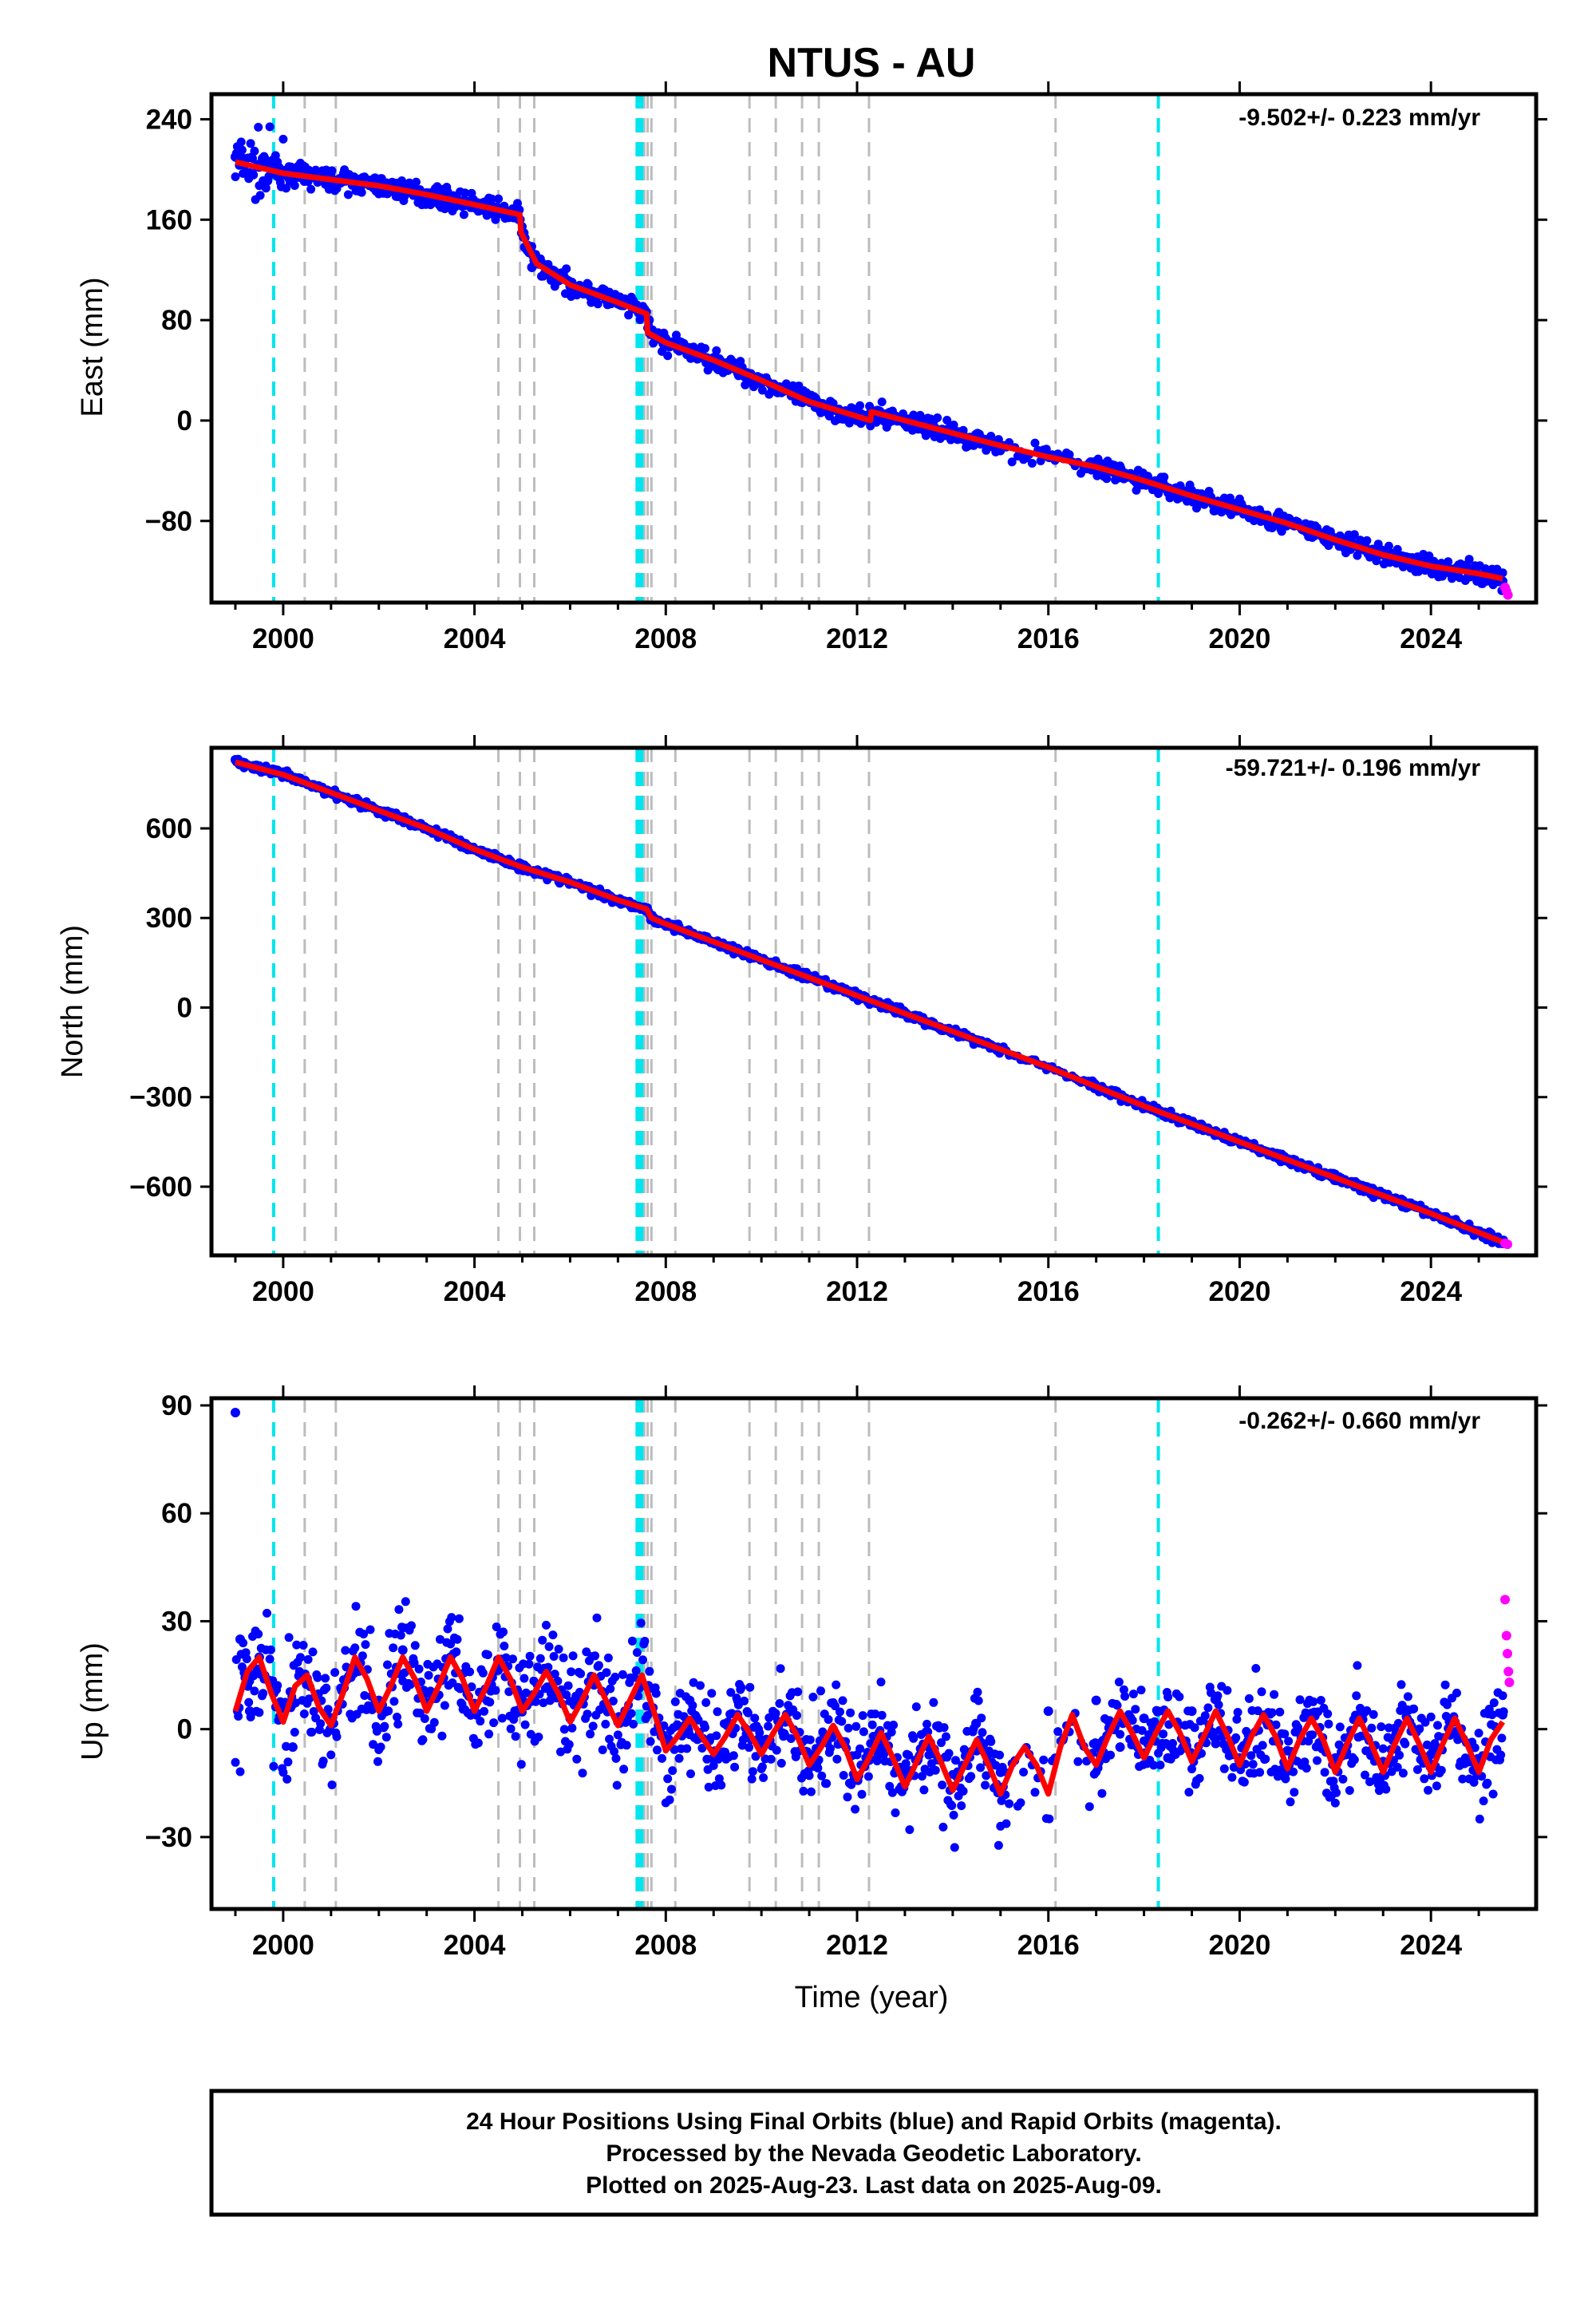 This screenshot has height=2316, width=1596. Describe the element at coordinates (169, 829) in the screenshot. I see `north-ytick-label-0: 600` at that location.